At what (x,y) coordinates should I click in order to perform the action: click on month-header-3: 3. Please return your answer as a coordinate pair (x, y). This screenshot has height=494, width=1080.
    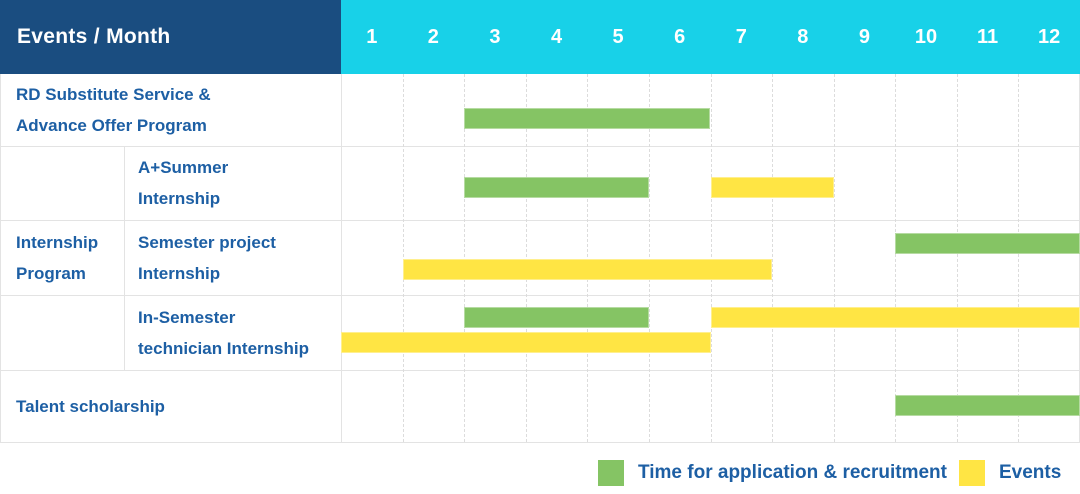
    Looking at the image, I should click on (495, 37).